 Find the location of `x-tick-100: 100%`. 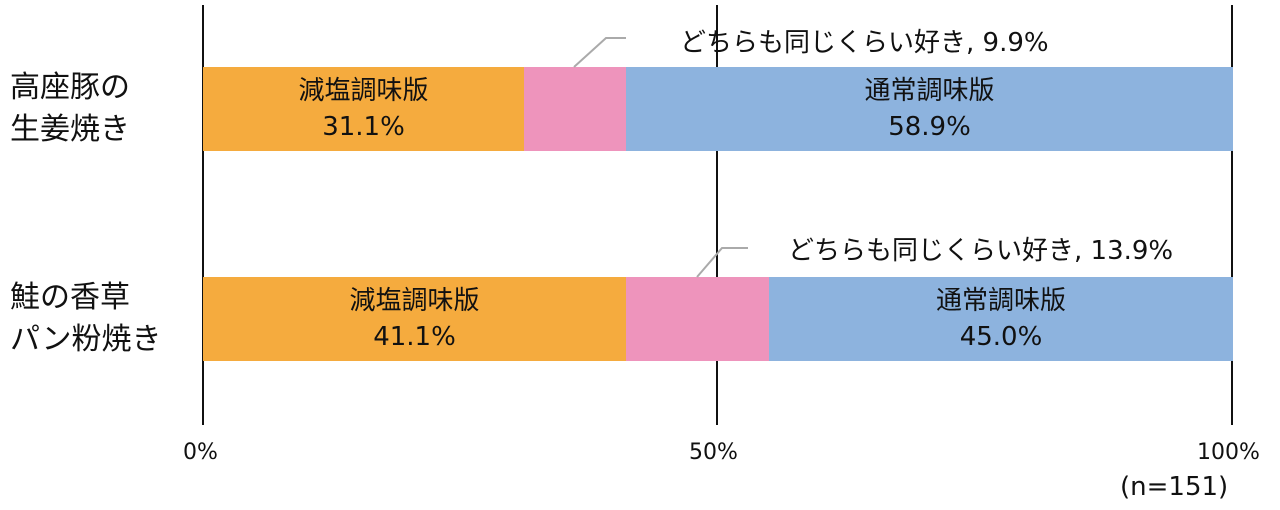

x-tick-100: 100% is located at coordinates (1228, 452).